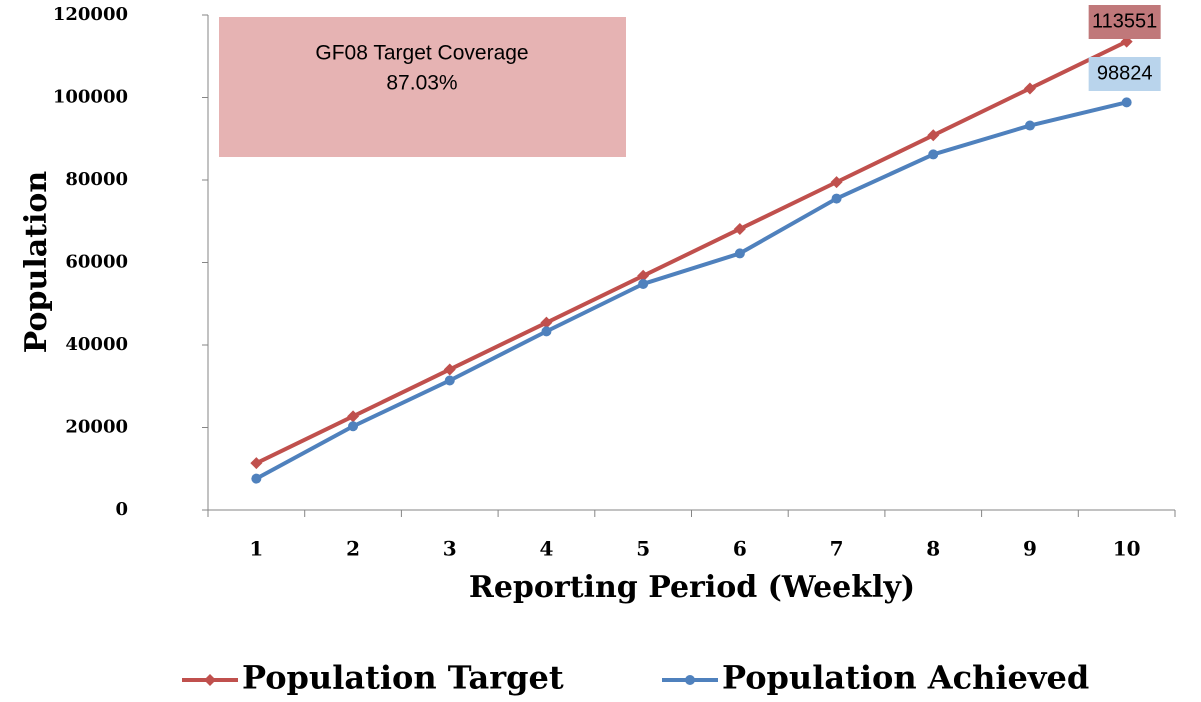 The width and height of the screenshot is (1201, 702). What do you see at coordinates (353, 549) in the screenshot?
I see `x-tick-label: 2` at bounding box center [353, 549].